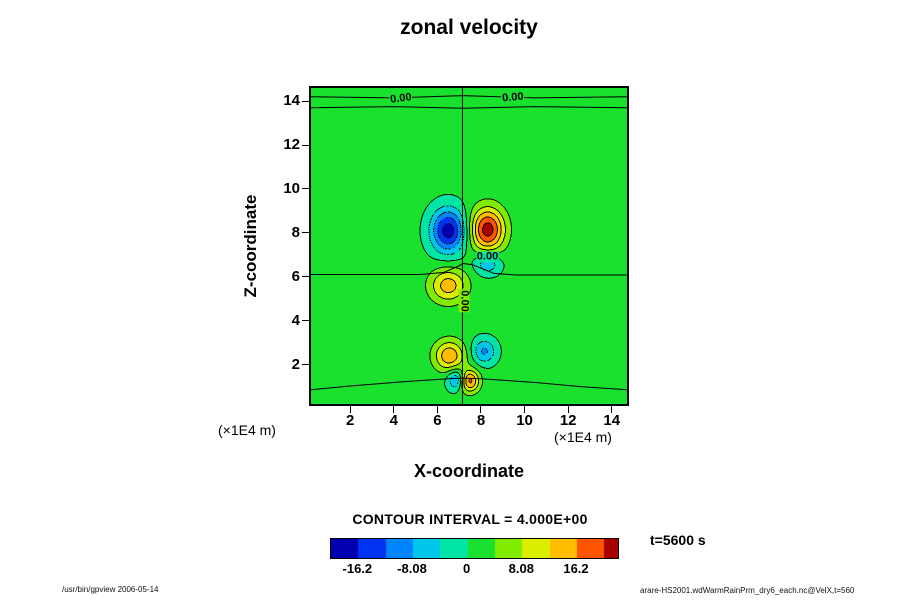  I want to click on x-tick-label: 10, so click(524, 420).